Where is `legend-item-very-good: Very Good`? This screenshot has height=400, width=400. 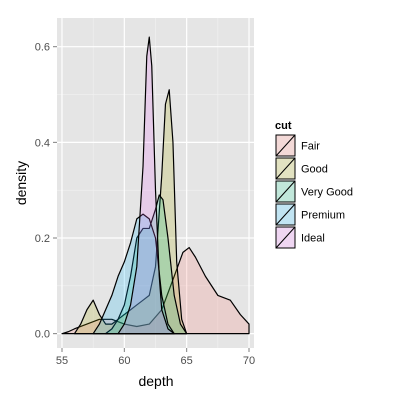
legend-item-very-good: Very Good is located at coordinates (313, 191).